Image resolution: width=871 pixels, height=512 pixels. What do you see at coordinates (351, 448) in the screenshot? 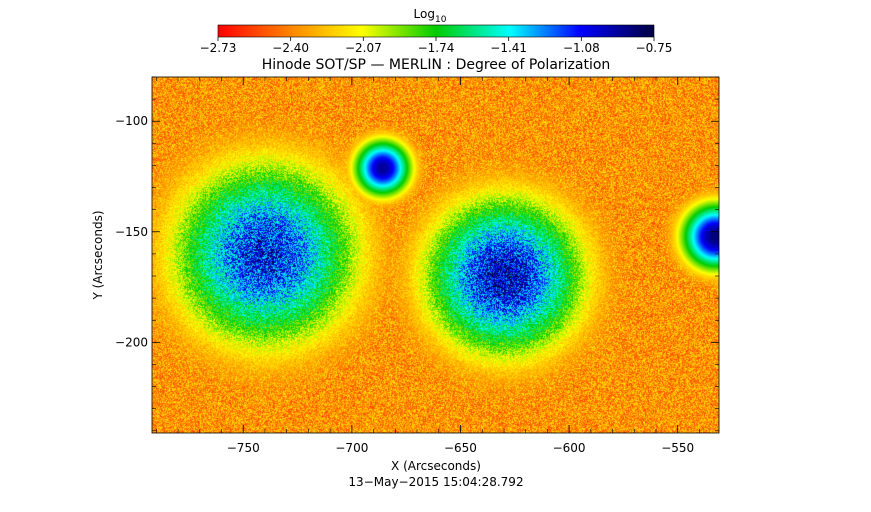
I see `x-tick-label: −700` at bounding box center [351, 448].